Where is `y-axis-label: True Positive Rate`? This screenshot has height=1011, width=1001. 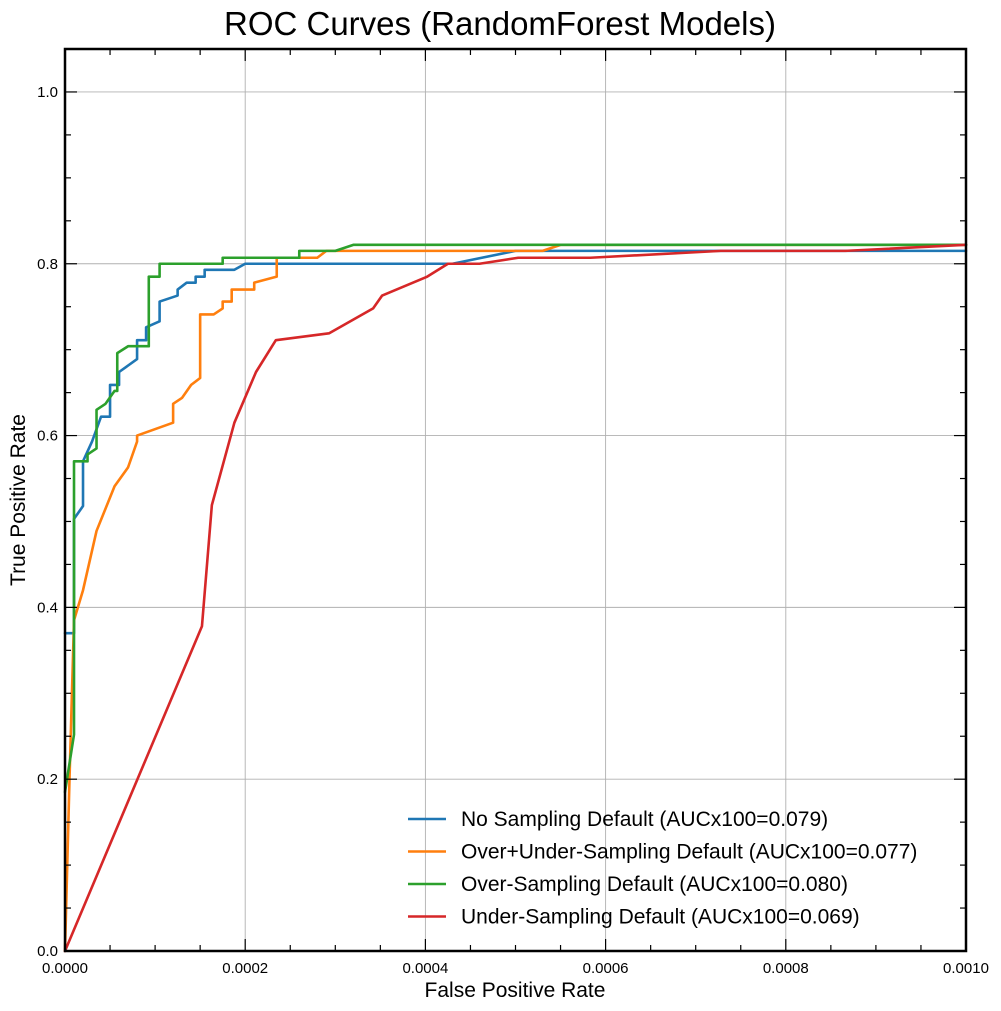 y-axis-label: True Positive Rate is located at coordinates (18, 500).